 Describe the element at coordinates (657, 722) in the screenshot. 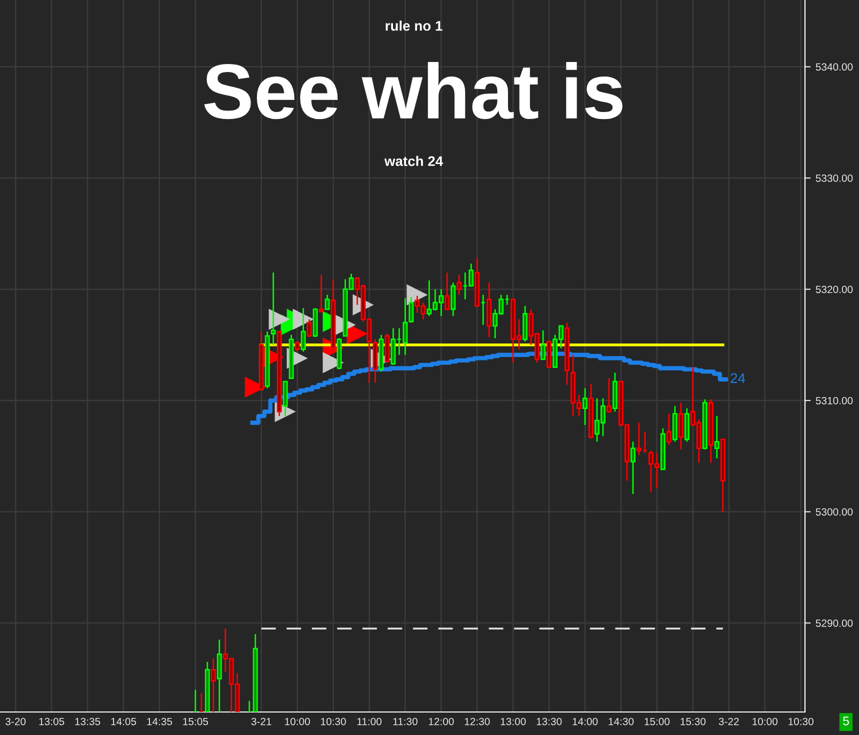

I see `x-tick-label: 15:00` at that location.